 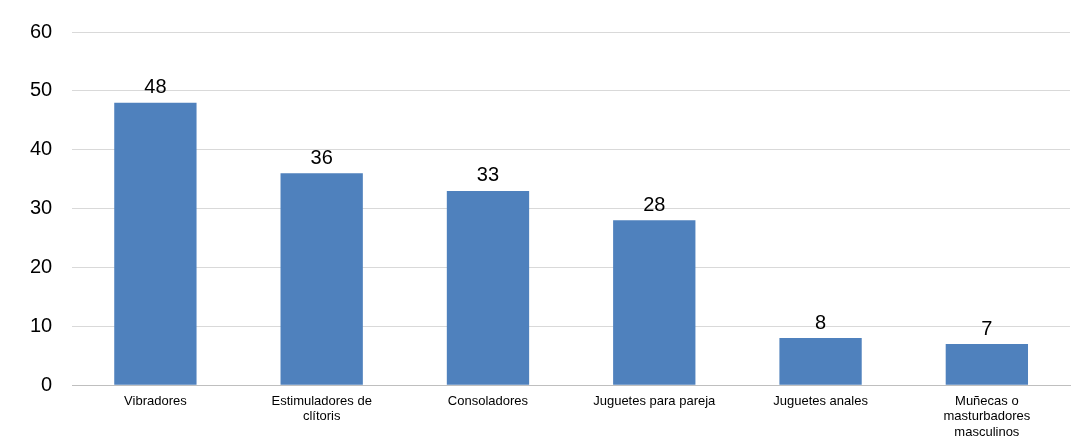 I want to click on data-label: 36, so click(x=321, y=156).